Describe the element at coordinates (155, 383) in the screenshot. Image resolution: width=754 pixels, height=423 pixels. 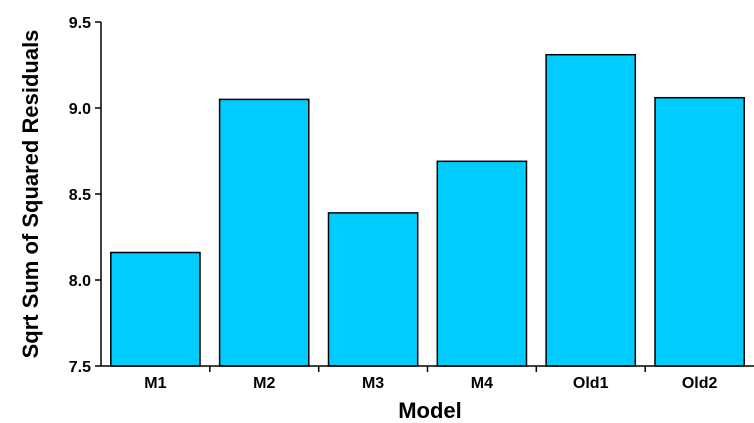
I see `x-tick-label-m1: M1` at that location.